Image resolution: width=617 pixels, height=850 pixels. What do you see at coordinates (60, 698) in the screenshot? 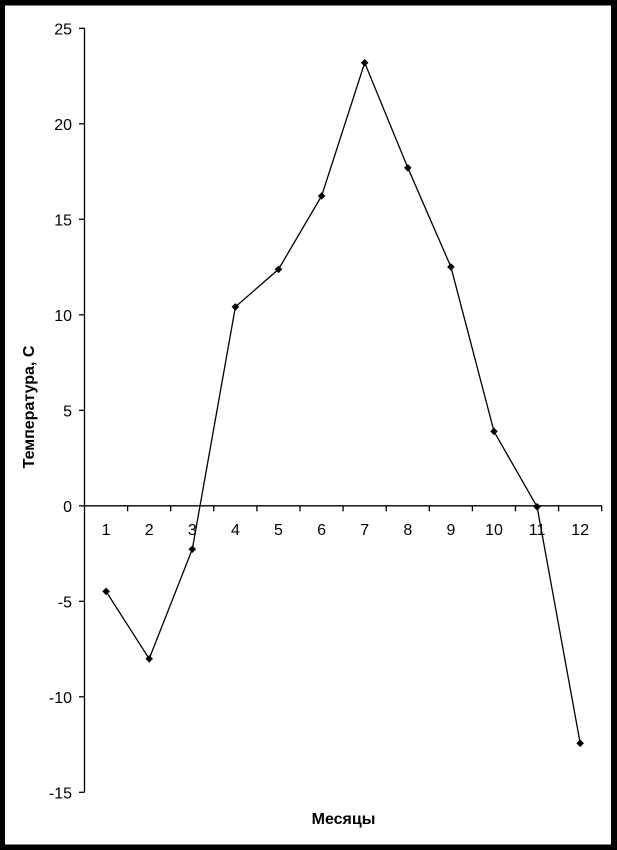
I see `svg-text: -10` at bounding box center [60, 698].